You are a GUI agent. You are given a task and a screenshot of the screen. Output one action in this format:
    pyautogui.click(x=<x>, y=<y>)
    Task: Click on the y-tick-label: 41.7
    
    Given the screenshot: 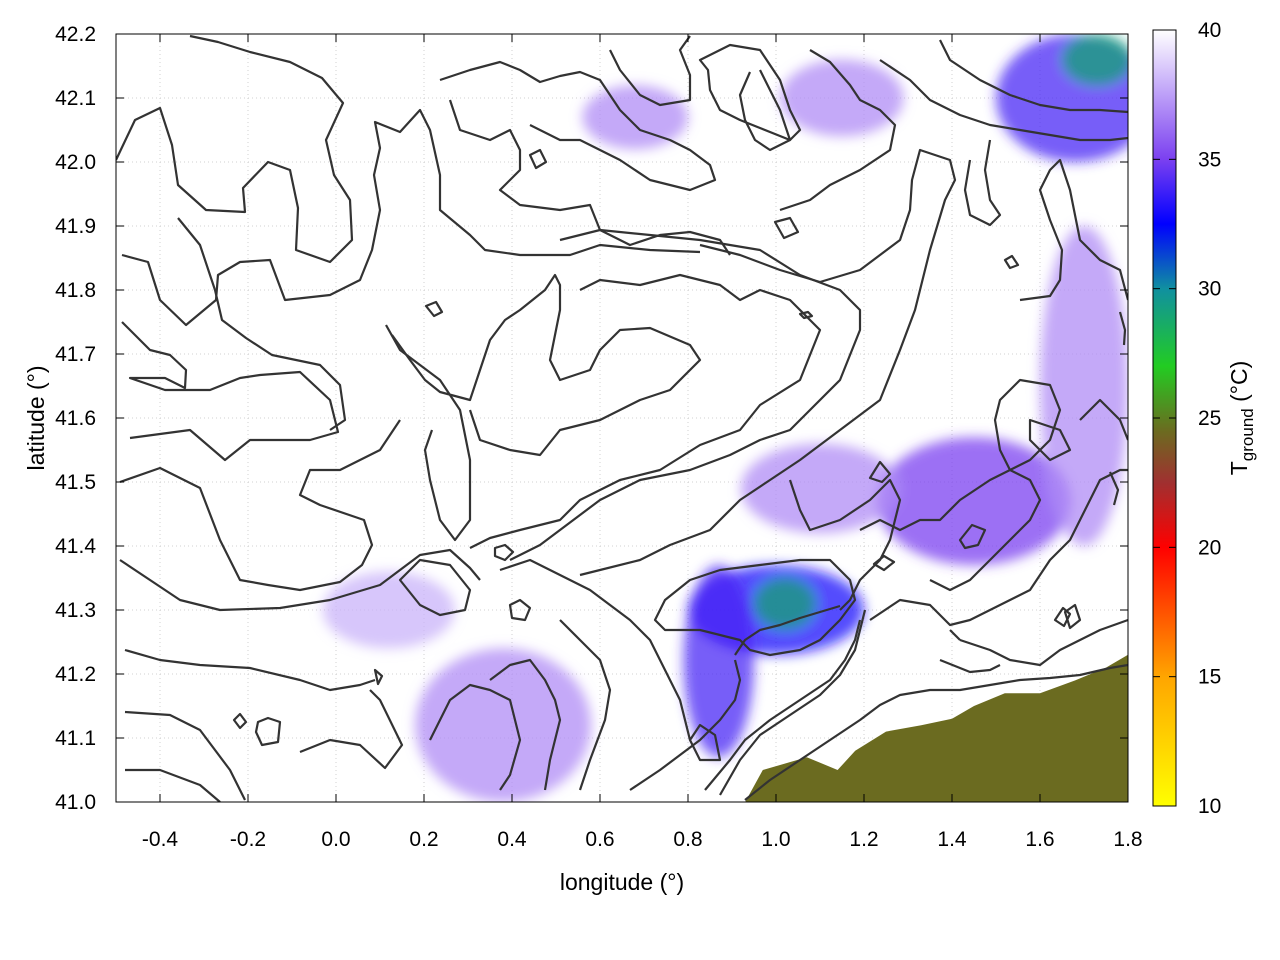 What is the action you would take?
    pyautogui.click(x=75, y=354)
    